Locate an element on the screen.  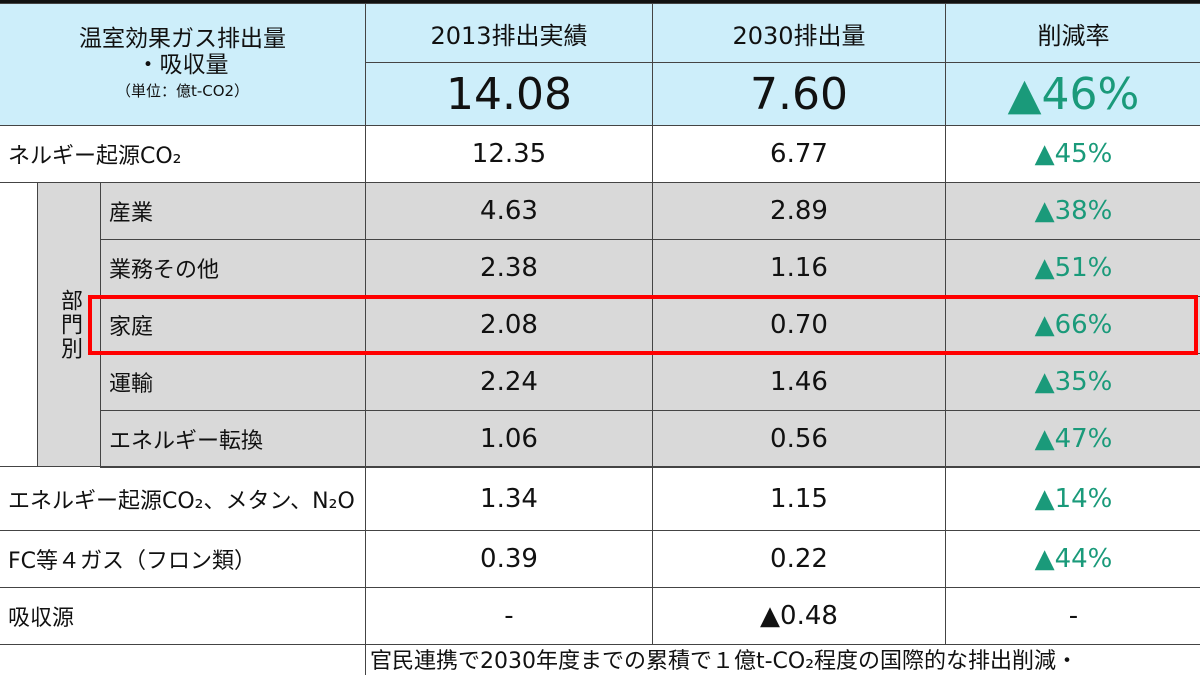
row-value: ▲14% is located at coordinates (1072, 498).